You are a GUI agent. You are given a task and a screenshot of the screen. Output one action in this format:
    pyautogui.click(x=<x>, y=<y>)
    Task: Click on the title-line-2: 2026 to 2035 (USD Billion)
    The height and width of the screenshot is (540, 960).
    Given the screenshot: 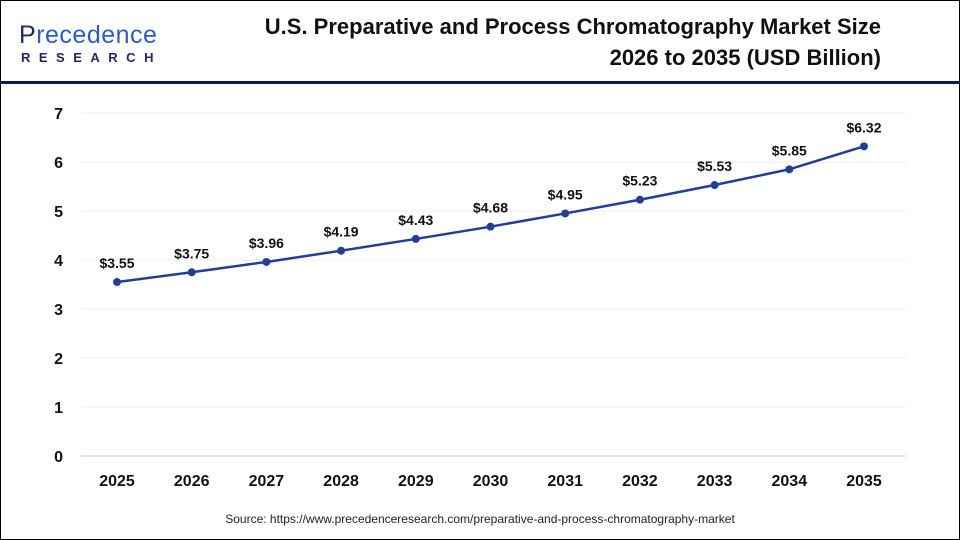 What is the action you would take?
    pyautogui.click(x=745, y=57)
    